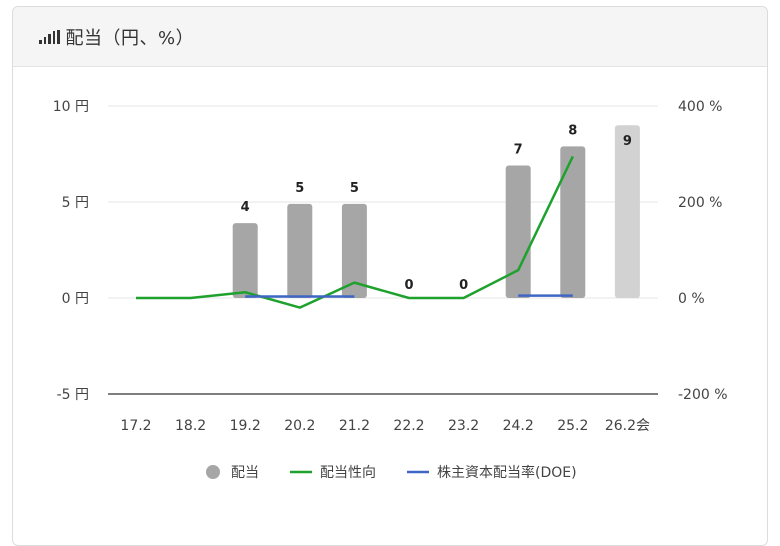  I want to click on legend-dividend: 配当, so click(245, 473).